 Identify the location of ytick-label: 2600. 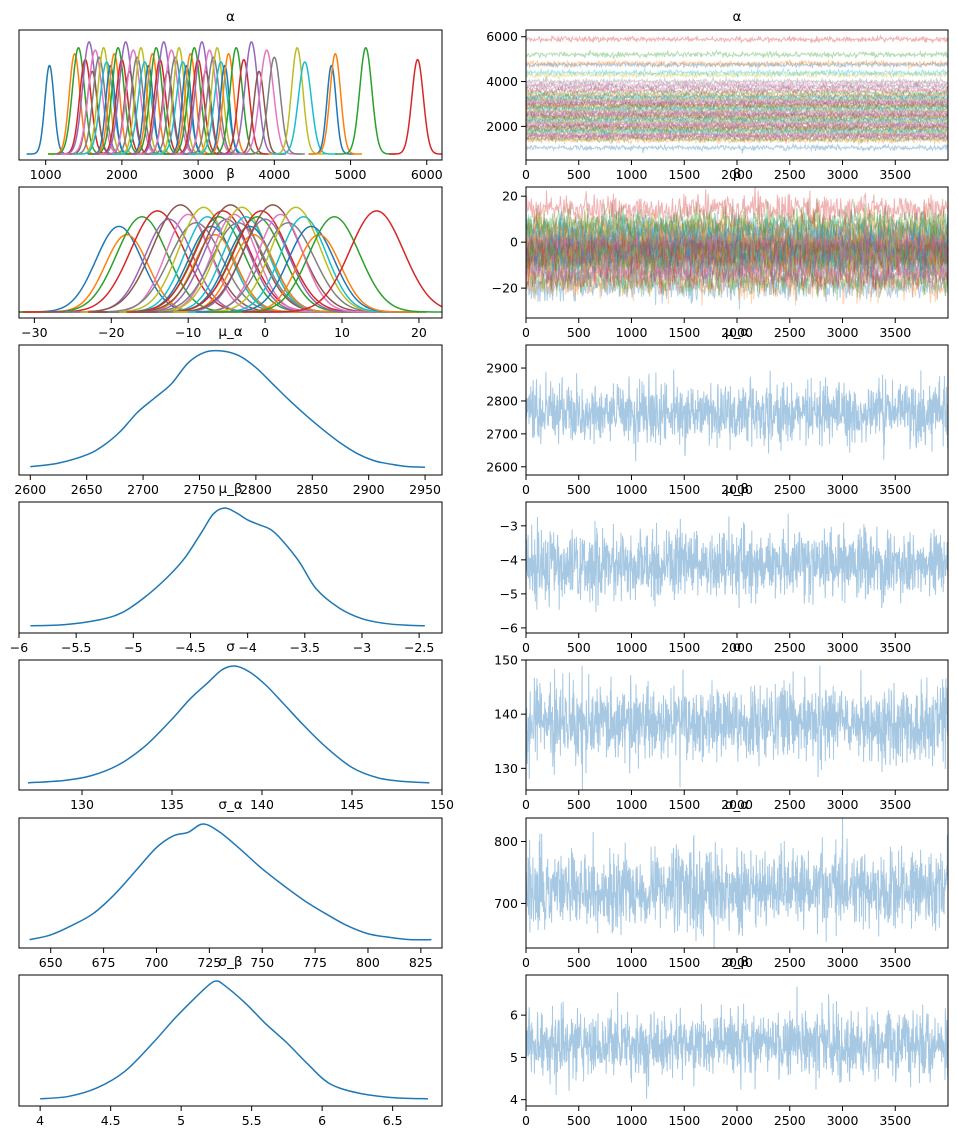
(502, 466).